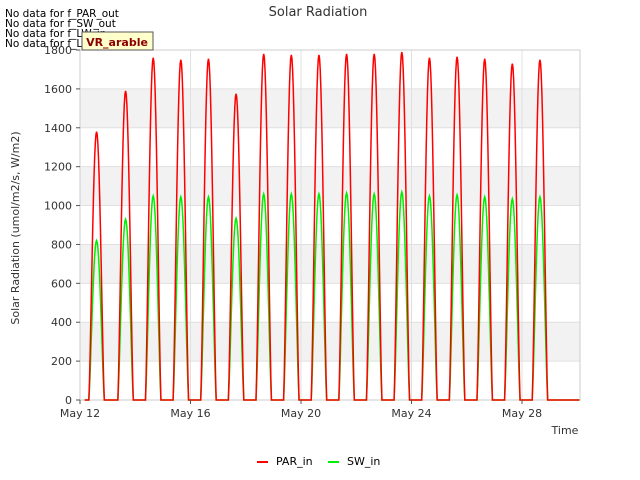  What do you see at coordinates (61, 283) in the screenshot?
I see `y-tick-label: 600` at bounding box center [61, 283].